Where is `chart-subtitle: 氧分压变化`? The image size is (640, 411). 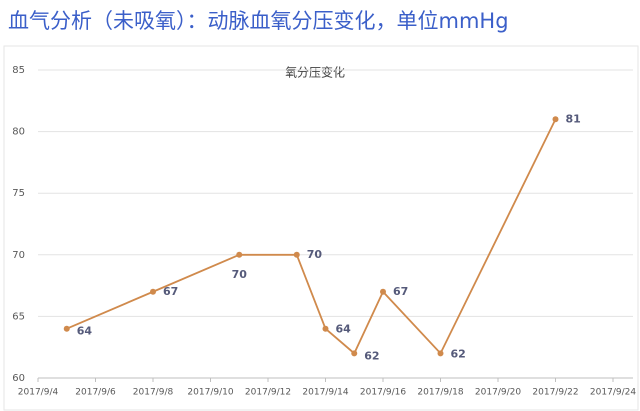 chart-subtitle: 氧分压变化 is located at coordinates (315, 72).